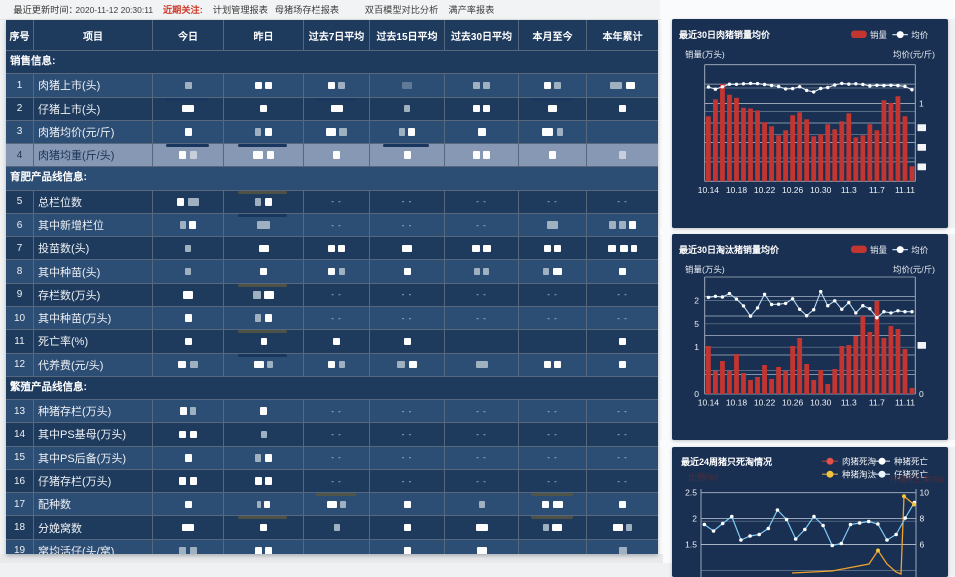 Image resolution: width=955 pixels, height=577 pixels. Describe the element at coordinates (691, 545) in the screenshot. I see `svg-text: 1.5` at that location.